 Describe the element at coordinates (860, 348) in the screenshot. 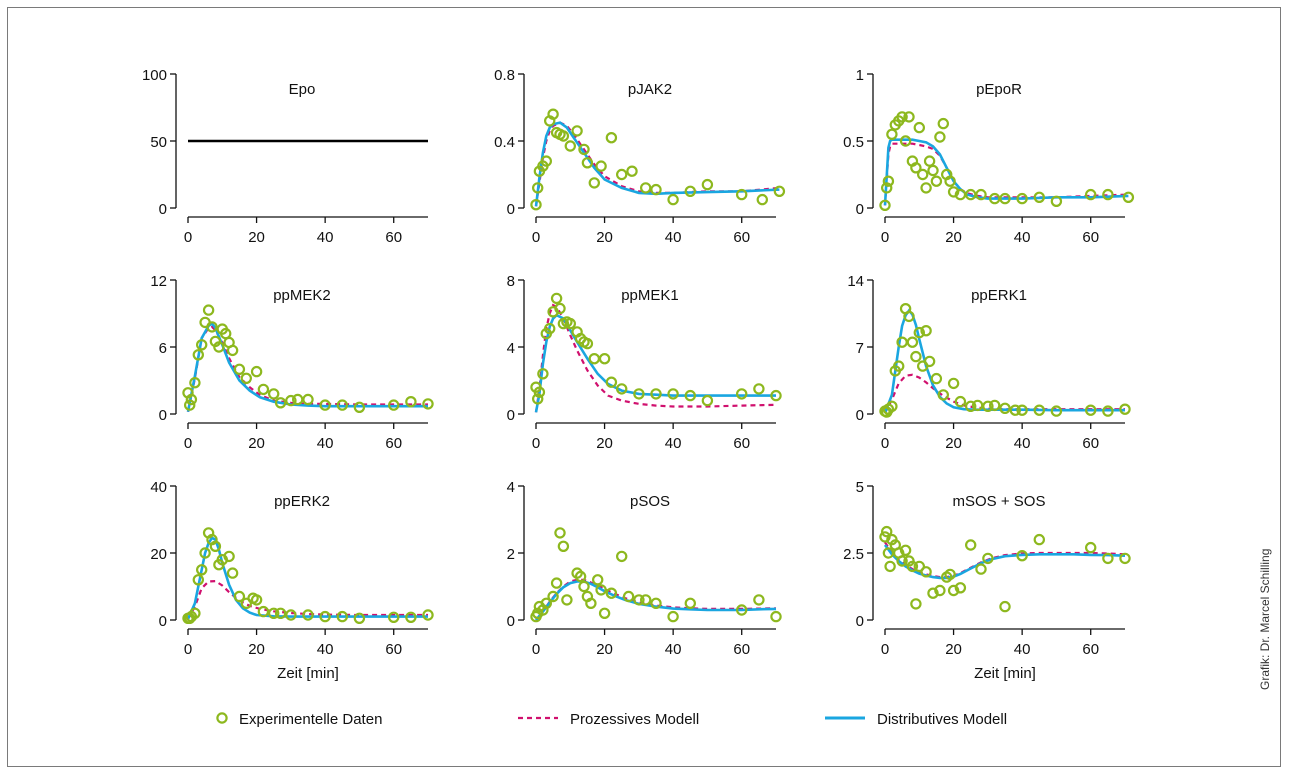

I see `y-tick-label: 7` at that location.